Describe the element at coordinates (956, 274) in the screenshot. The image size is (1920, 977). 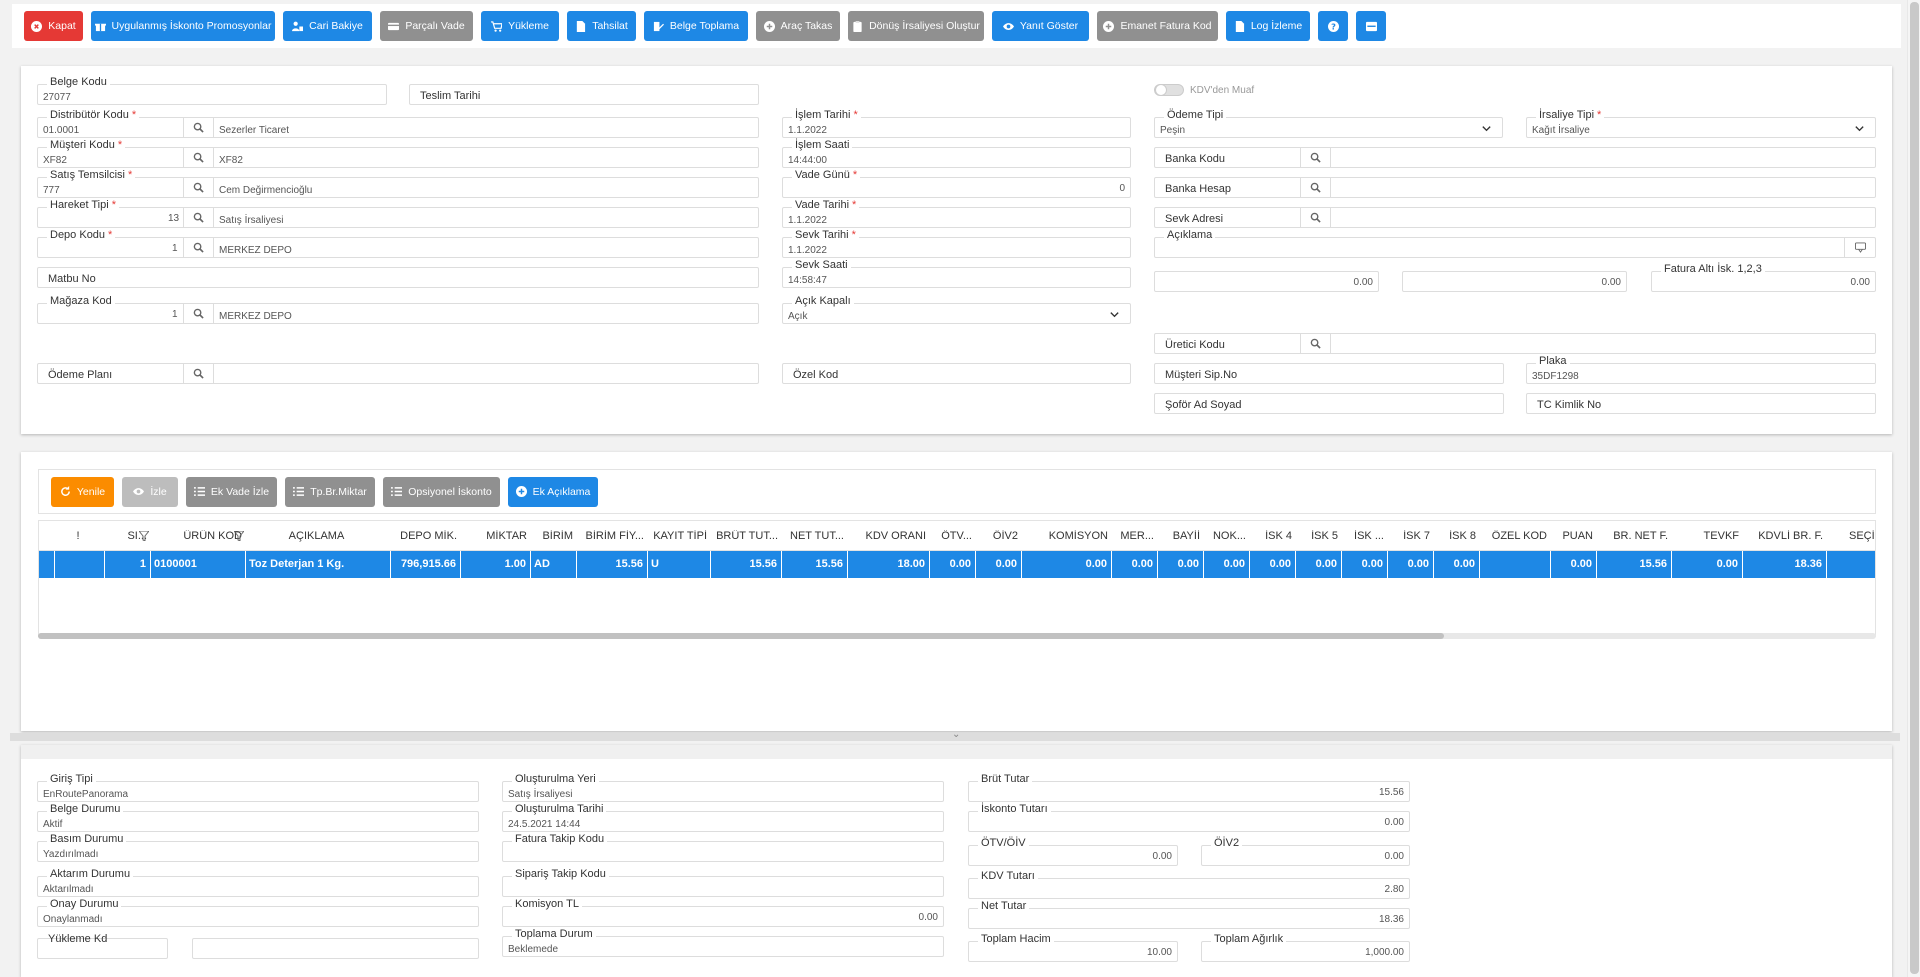
I see `sevk-saati-field: Sevk Saati 14:58:47` at that location.